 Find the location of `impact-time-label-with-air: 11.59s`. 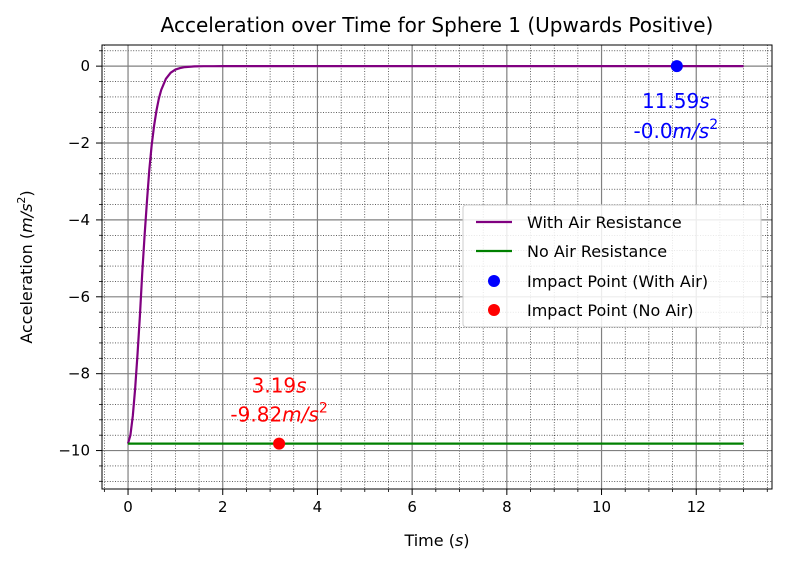

impact-time-label-with-air: 11.59s is located at coordinates (676, 101).